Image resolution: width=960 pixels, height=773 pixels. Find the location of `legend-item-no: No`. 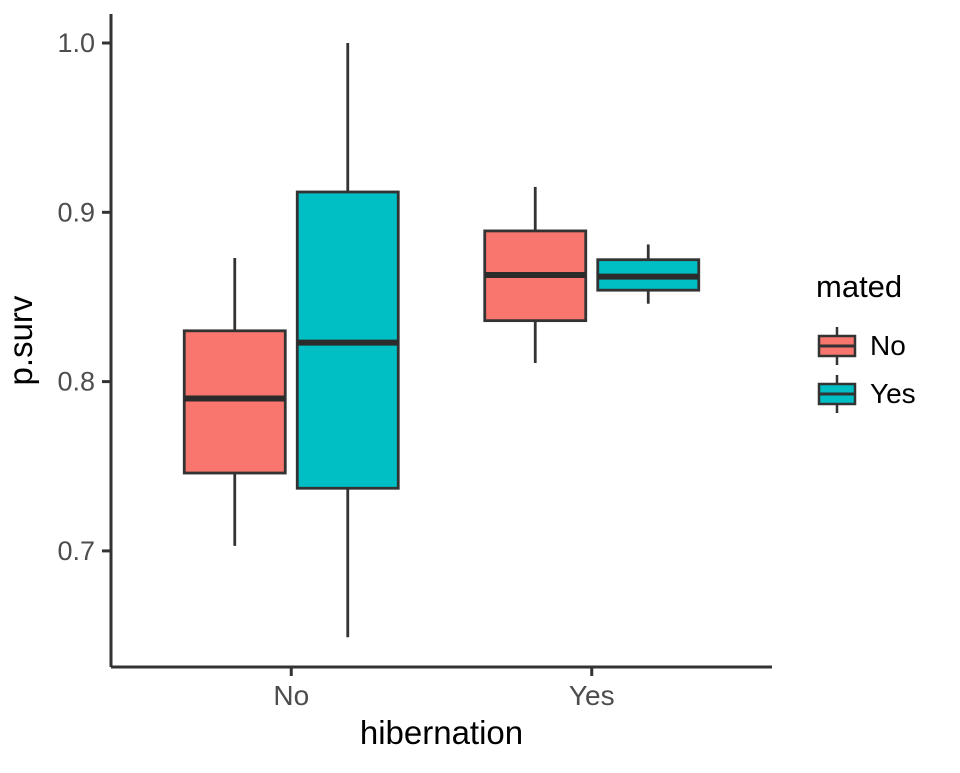

legend-item-no: No is located at coordinates (866, 346).